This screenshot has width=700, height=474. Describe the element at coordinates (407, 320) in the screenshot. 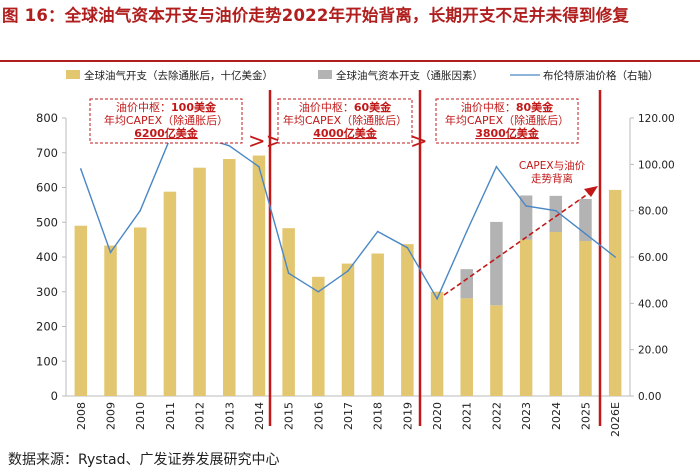

I see `bar-real-2019` at that location.